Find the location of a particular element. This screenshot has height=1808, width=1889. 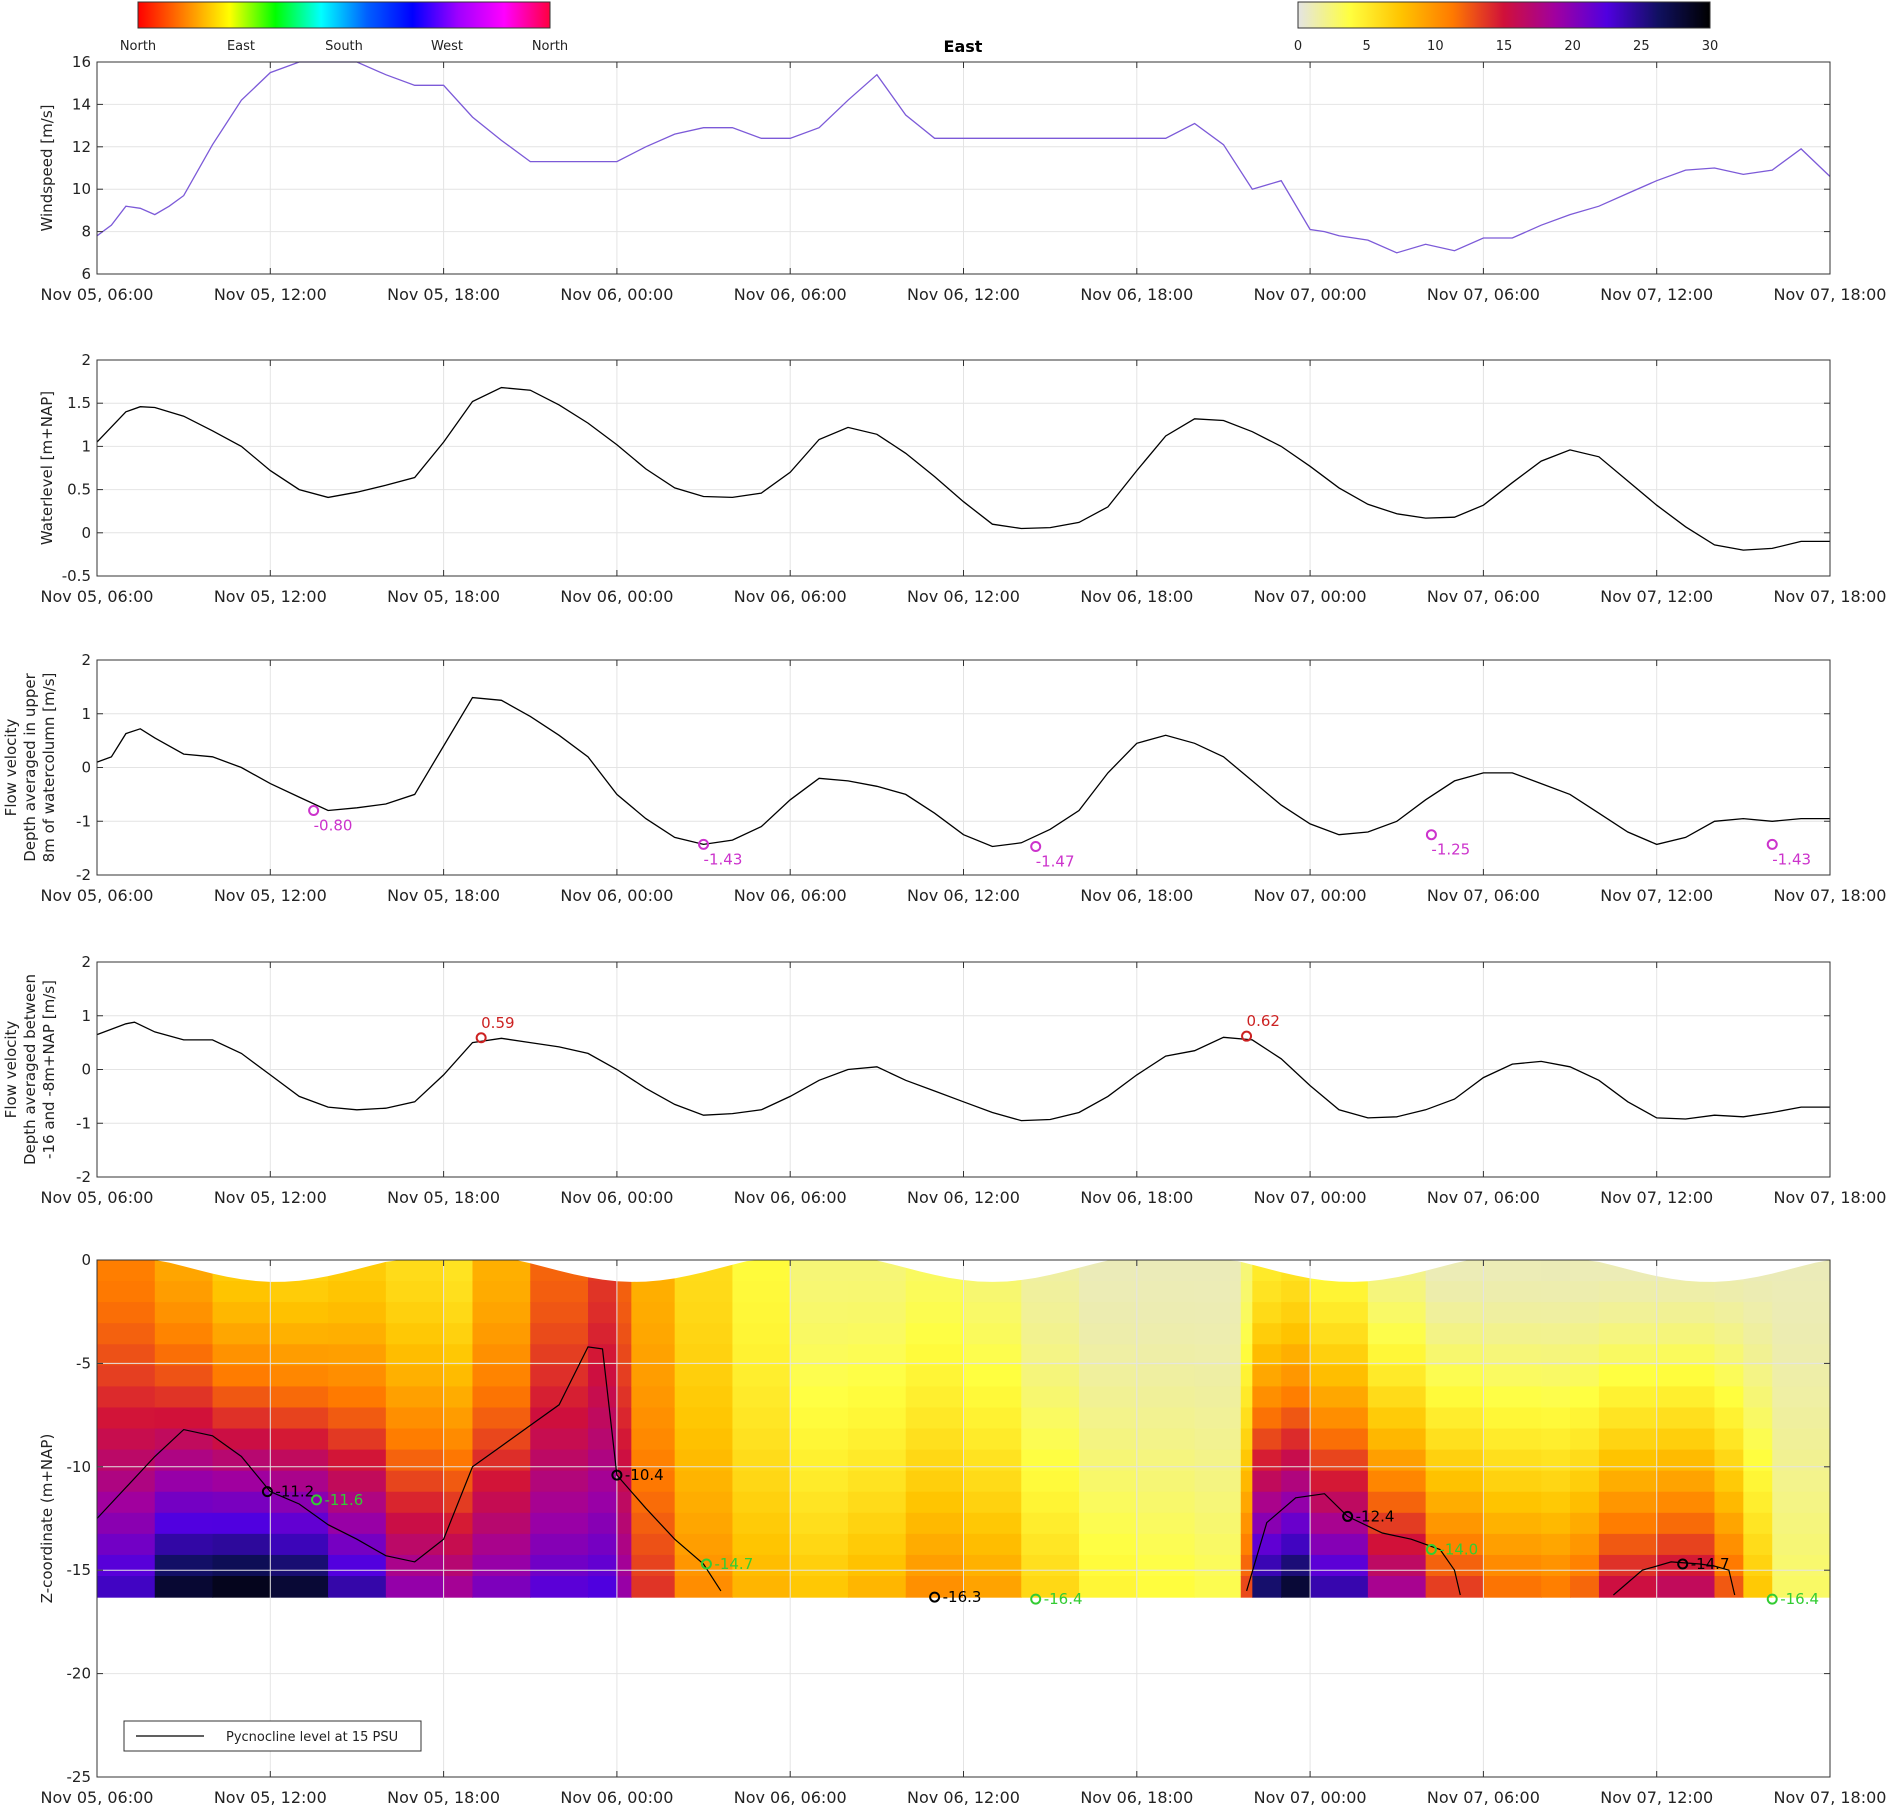

salinity-colorbar: 0 5 10 15 20 25 30 is located at coordinates (1506, 27).